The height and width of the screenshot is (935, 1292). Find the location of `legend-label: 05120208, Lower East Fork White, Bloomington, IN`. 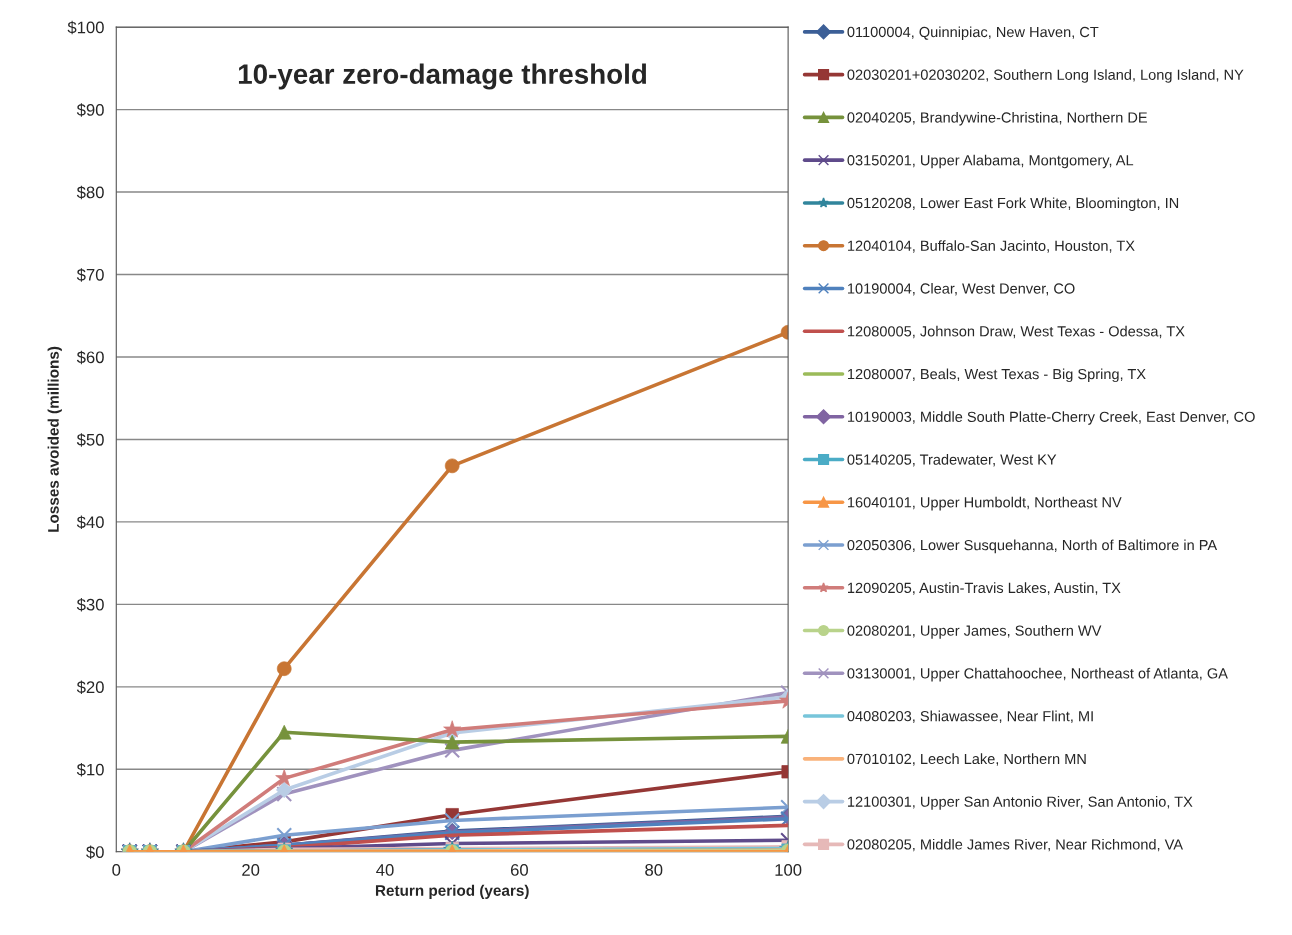

legend-label: 05120208, Lower East Fork White, Bloomington, IN is located at coordinates (1013, 204).